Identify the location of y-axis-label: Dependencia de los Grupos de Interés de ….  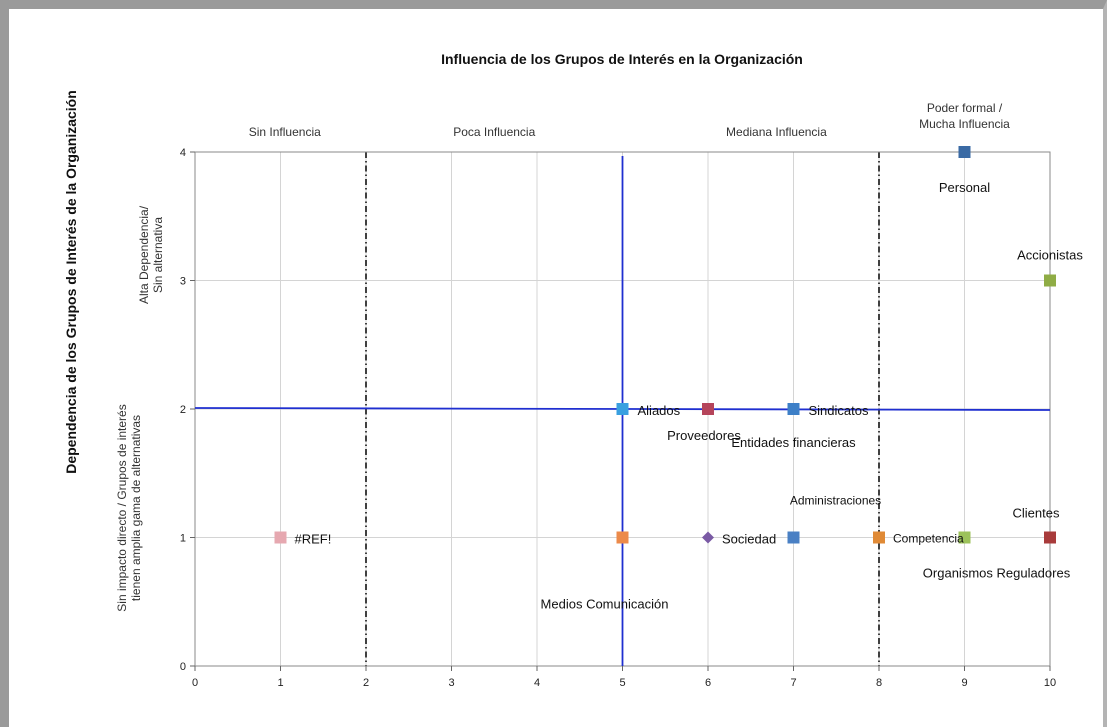
(71, 282).